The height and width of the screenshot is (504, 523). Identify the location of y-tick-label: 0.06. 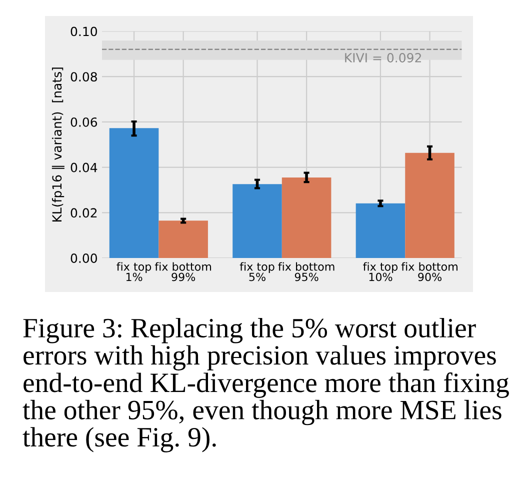
(84, 122).